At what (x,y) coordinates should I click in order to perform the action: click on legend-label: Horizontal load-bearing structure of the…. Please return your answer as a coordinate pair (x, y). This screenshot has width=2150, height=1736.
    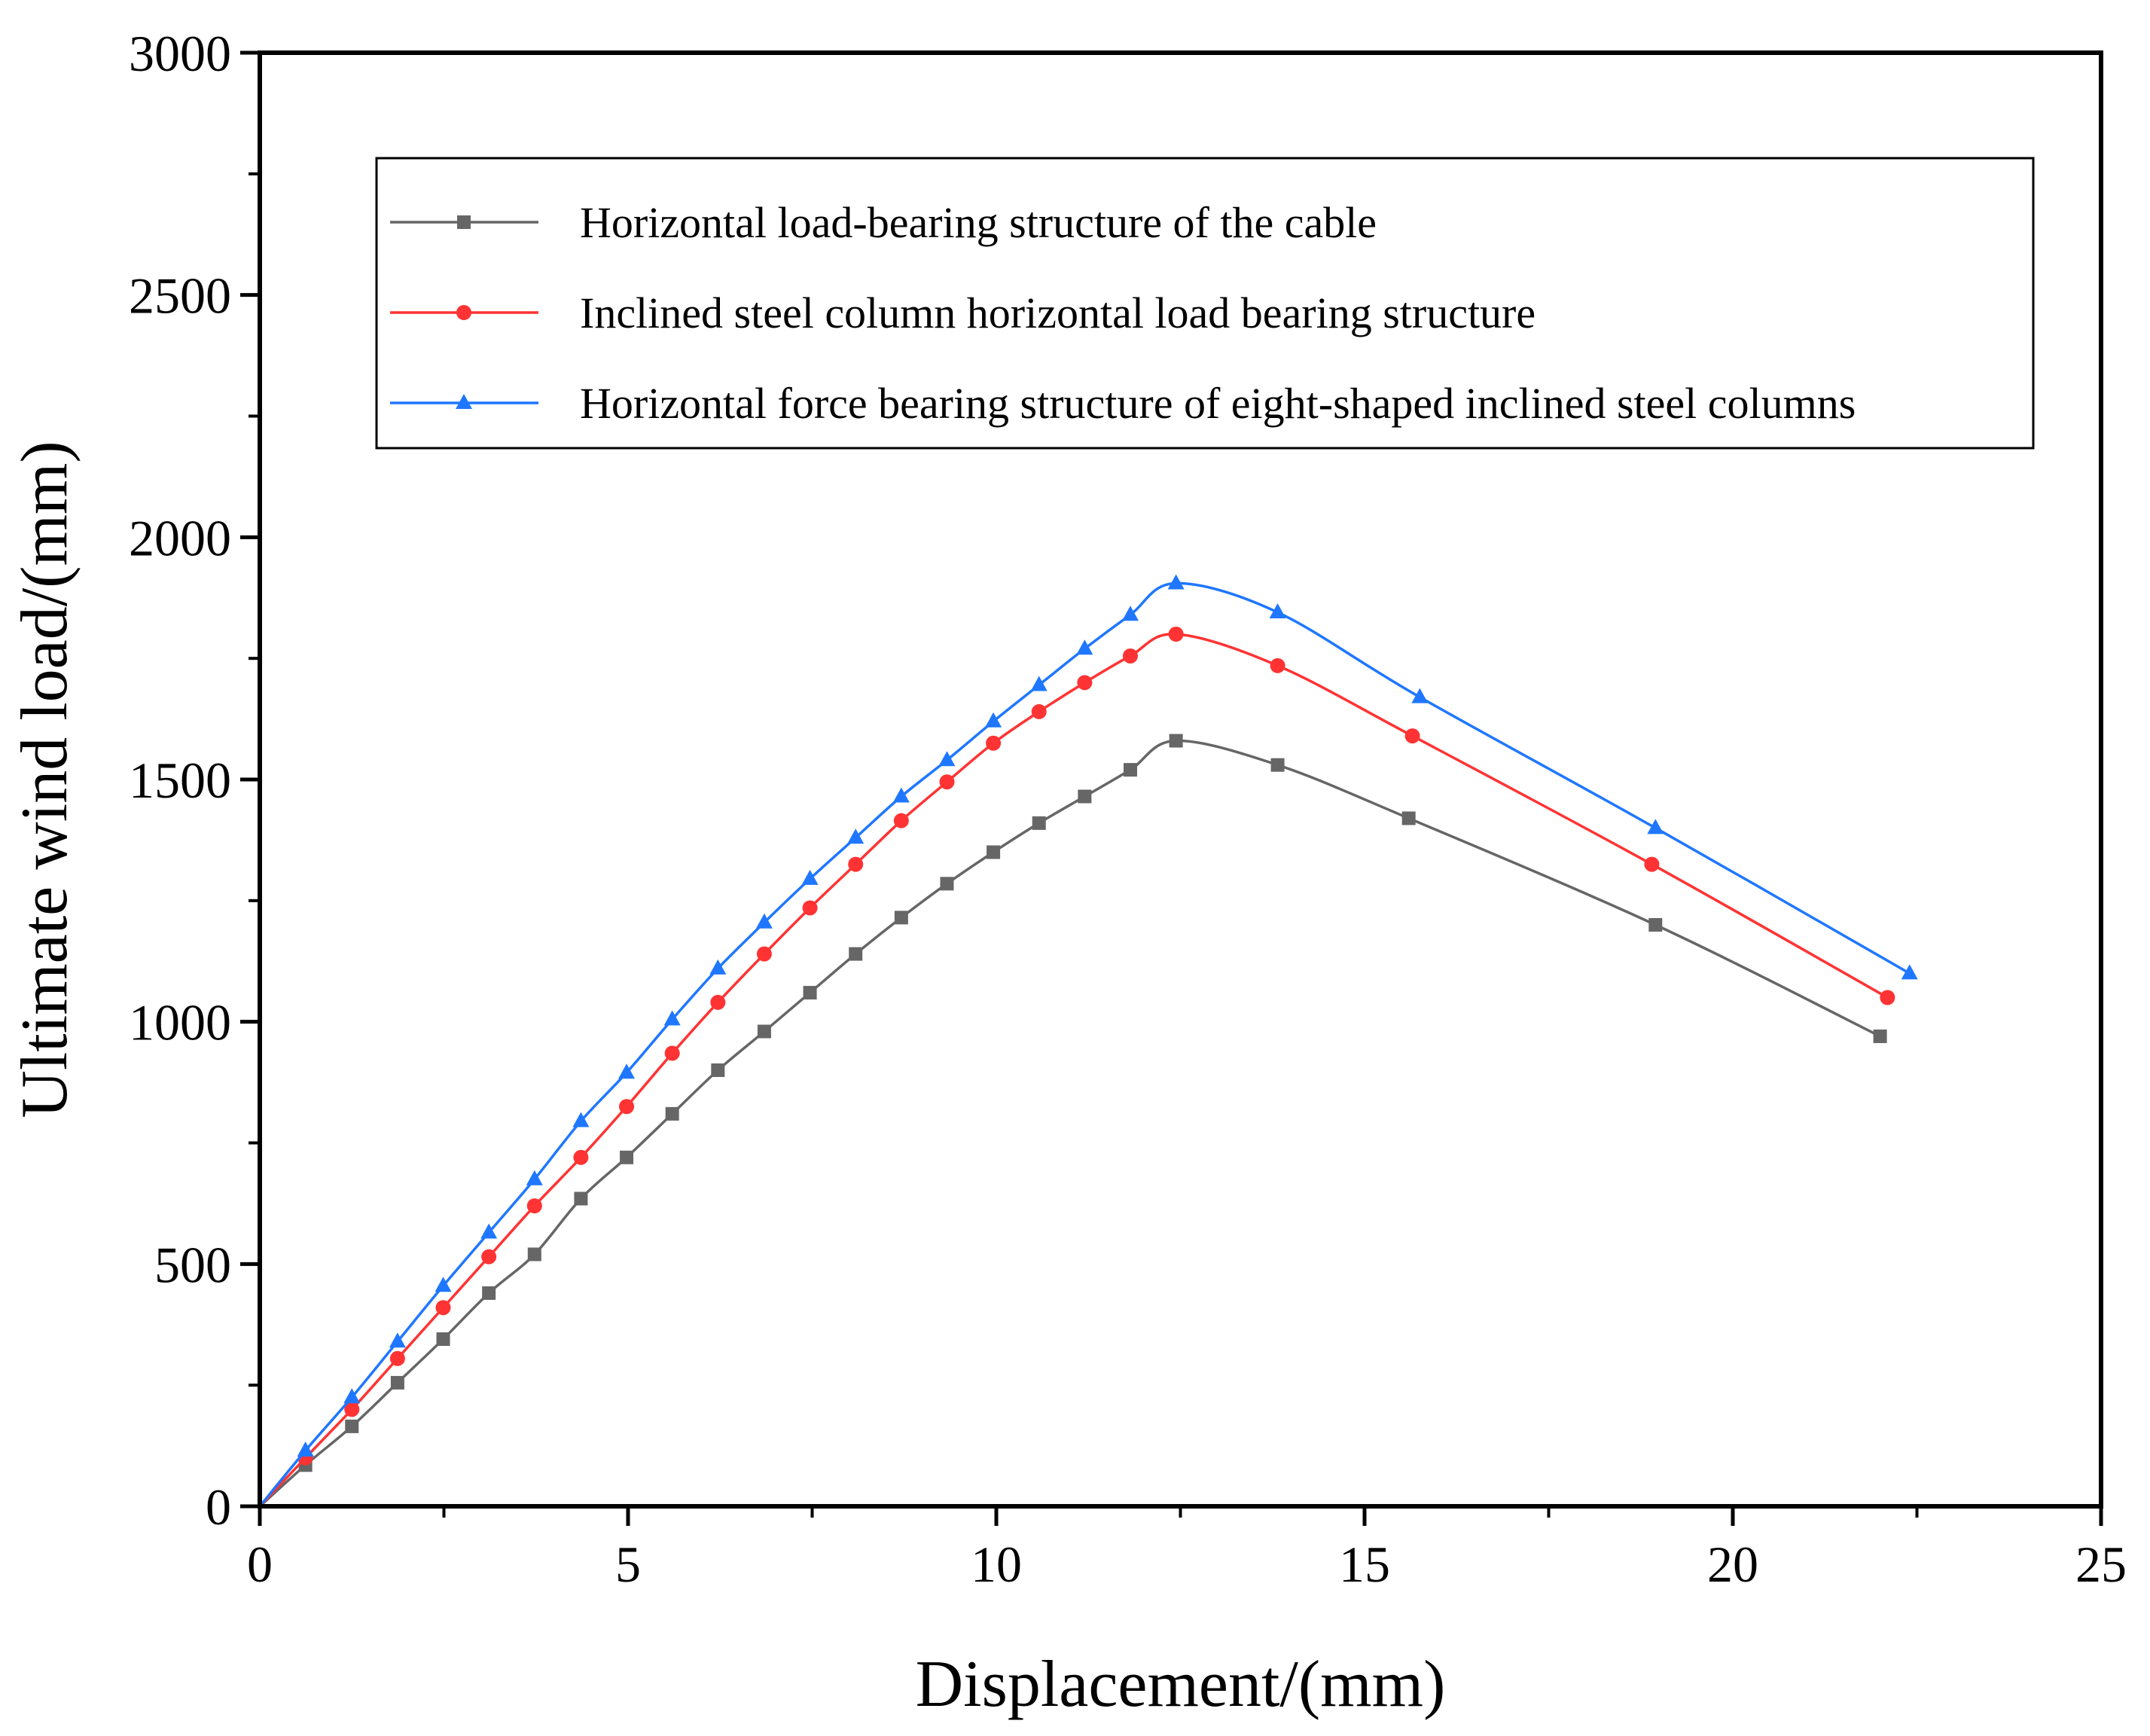
    Looking at the image, I should click on (979, 223).